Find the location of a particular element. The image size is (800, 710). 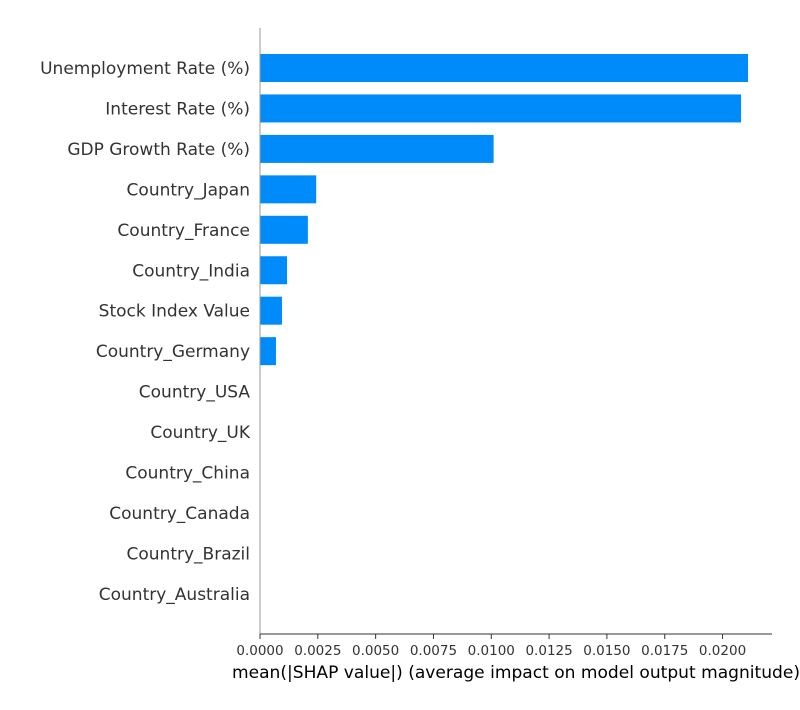

category-label: Country_USA is located at coordinates (195, 393).